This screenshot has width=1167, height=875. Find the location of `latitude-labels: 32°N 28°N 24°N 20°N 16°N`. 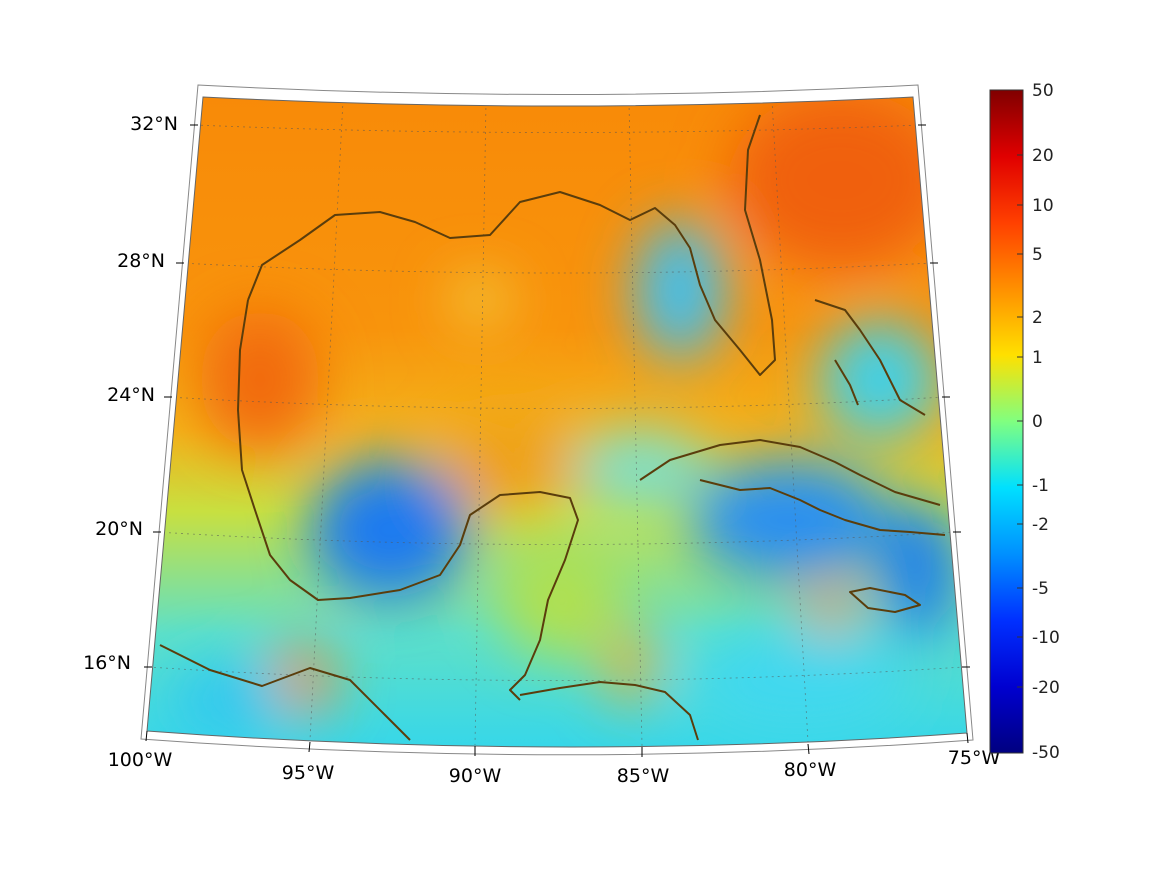

latitude-labels: 32°N 28°N 24°N 20°N 16°N is located at coordinates (130, 393).